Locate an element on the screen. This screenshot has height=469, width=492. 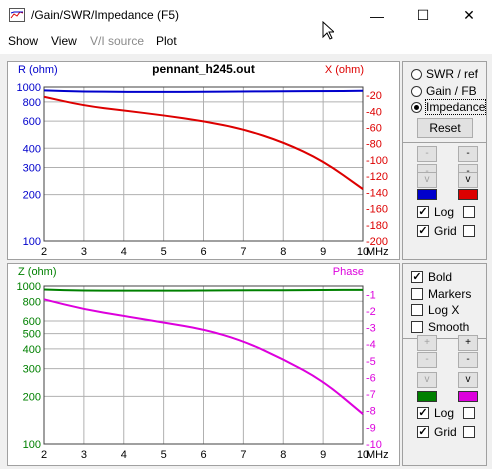
maximize-icon: ☐ is located at coordinates (423, 15).